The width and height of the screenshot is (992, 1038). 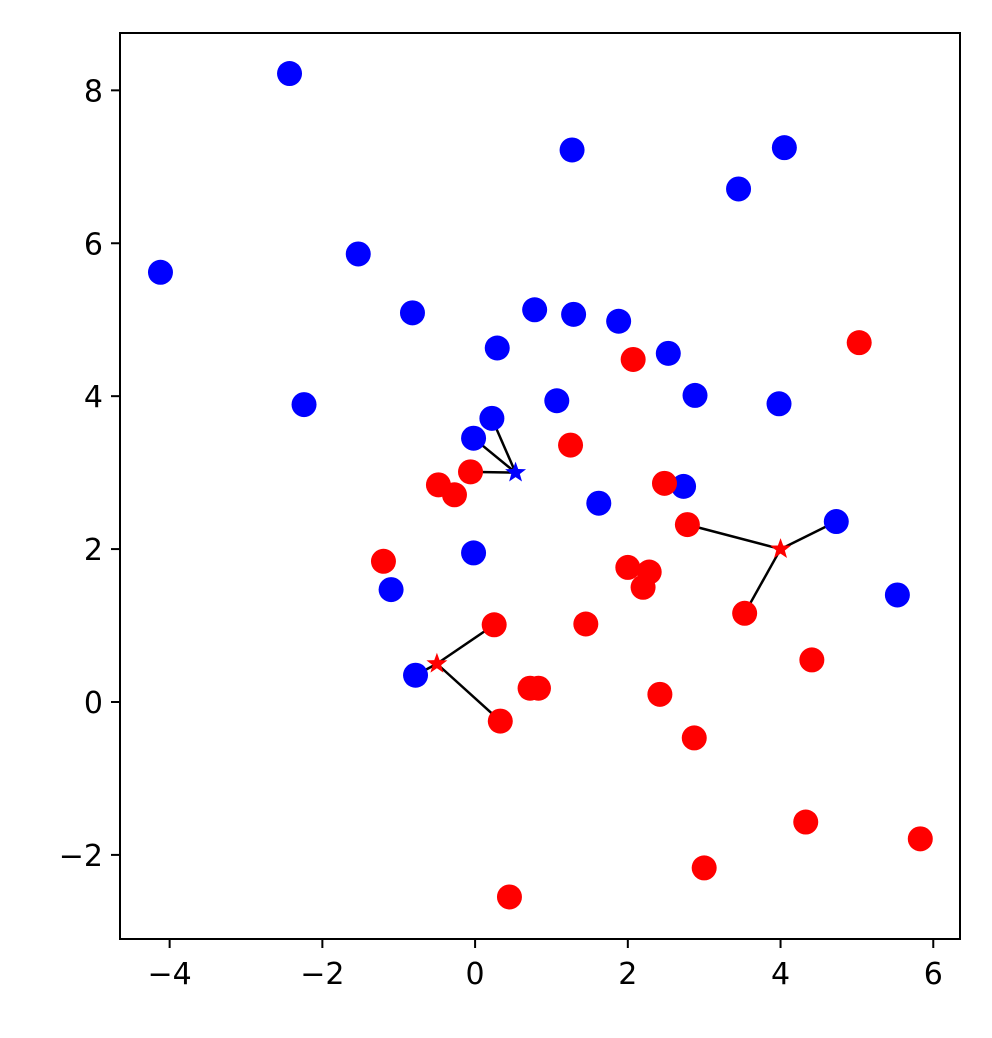 What do you see at coordinates (933, 974) in the screenshot?
I see `x-tick-label: 6` at bounding box center [933, 974].